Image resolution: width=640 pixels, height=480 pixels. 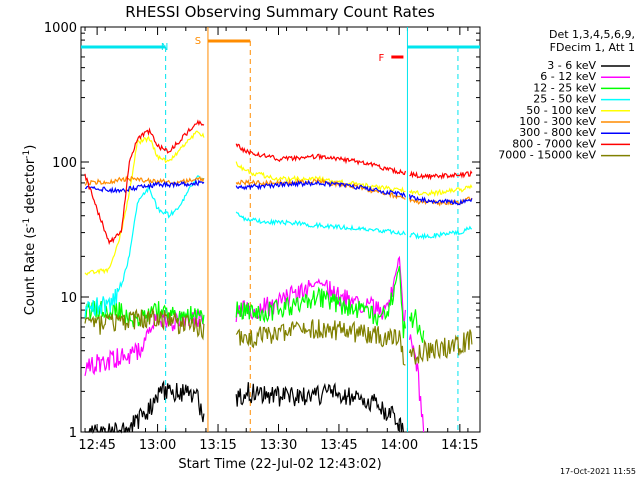 I want to click on timestamp: 17-Oct-2021 11:55, so click(x=598, y=471).